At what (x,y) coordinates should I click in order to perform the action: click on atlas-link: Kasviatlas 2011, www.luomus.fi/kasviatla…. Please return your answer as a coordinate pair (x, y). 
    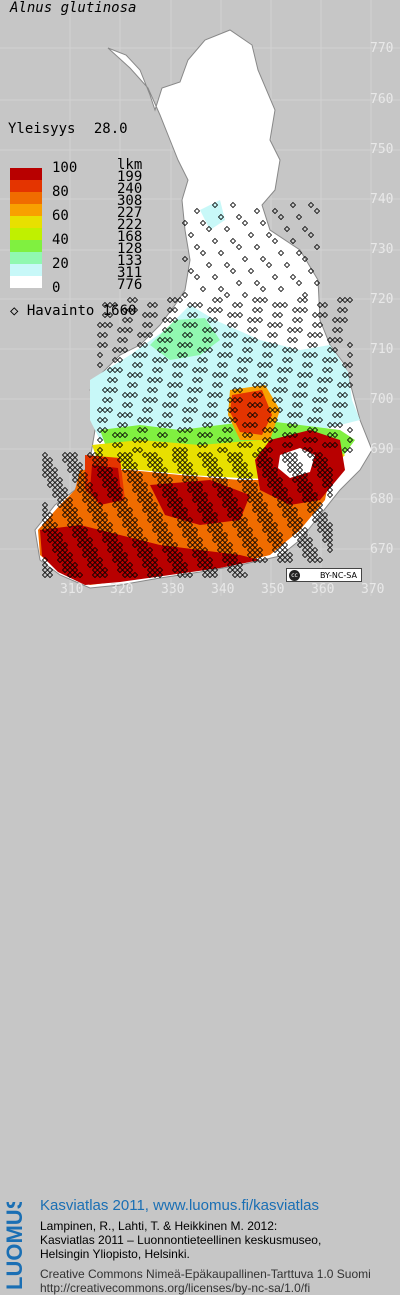
    Looking at the image, I should click on (180, 1205).